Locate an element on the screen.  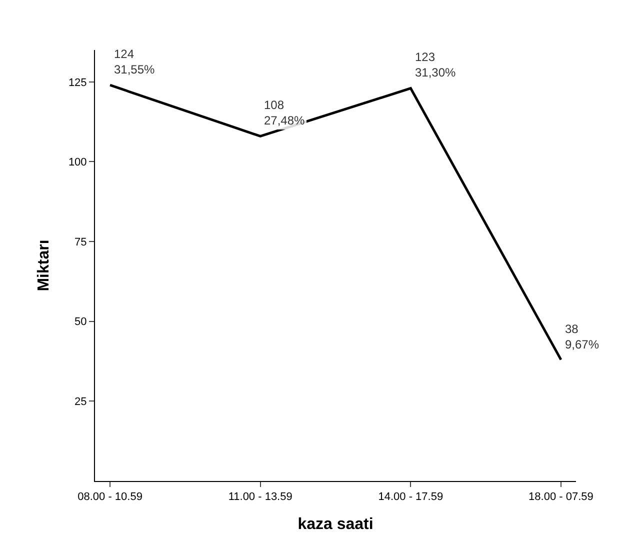
x-tick-label: 08.00 - 10.59 is located at coordinates (110, 497).